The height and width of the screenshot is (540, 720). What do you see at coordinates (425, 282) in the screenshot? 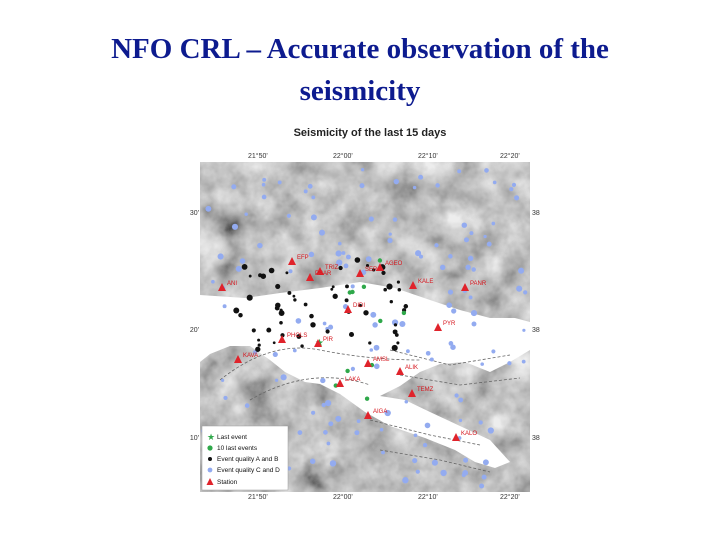
I see `station-label: KALE` at bounding box center [425, 282].